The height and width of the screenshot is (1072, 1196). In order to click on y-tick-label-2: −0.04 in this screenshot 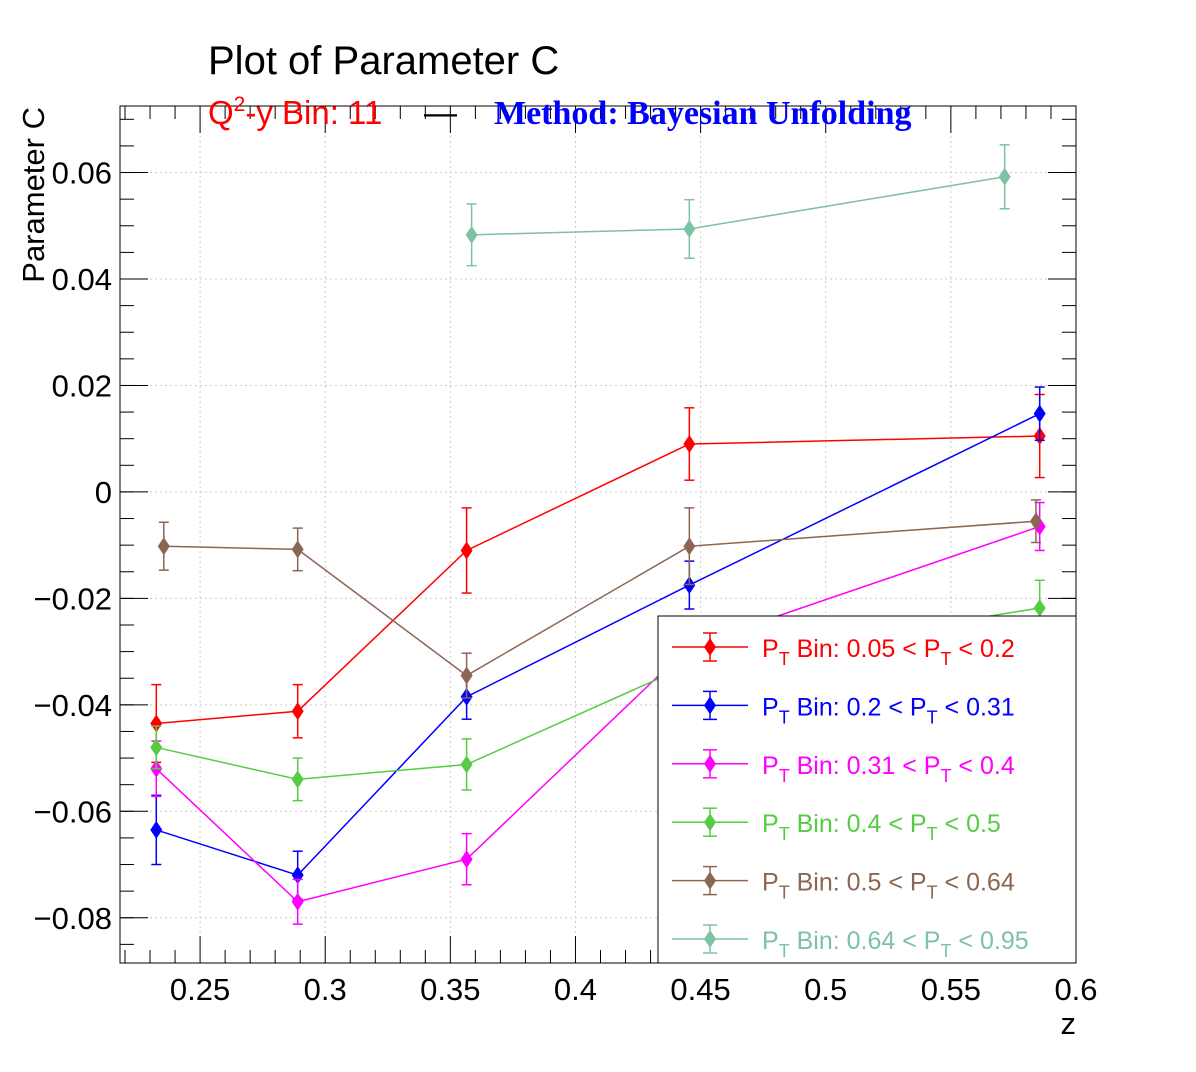, I will do `click(73, 705)`.